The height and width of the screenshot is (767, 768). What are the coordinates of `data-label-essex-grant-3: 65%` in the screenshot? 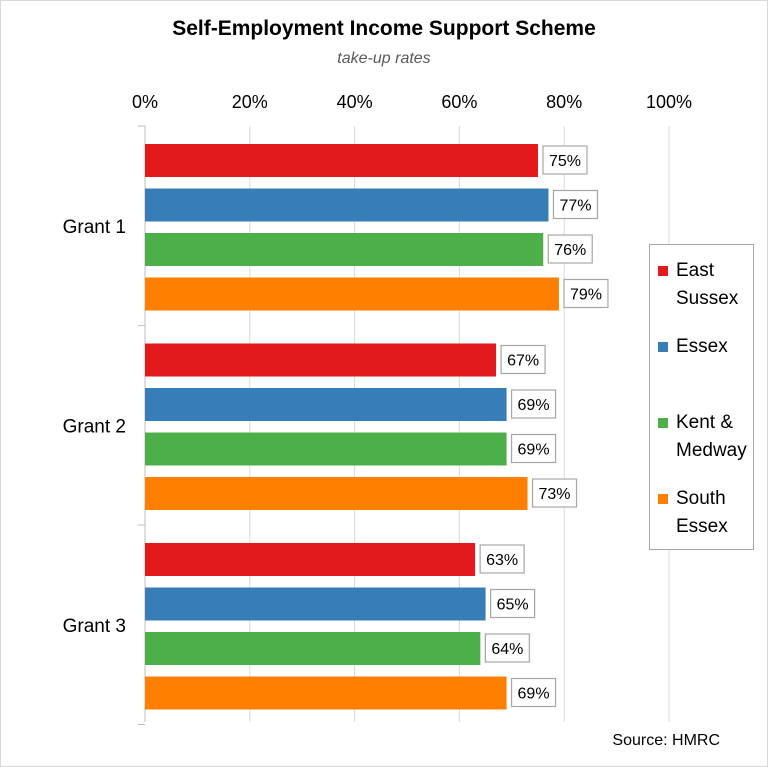 It's located at (513, 605).